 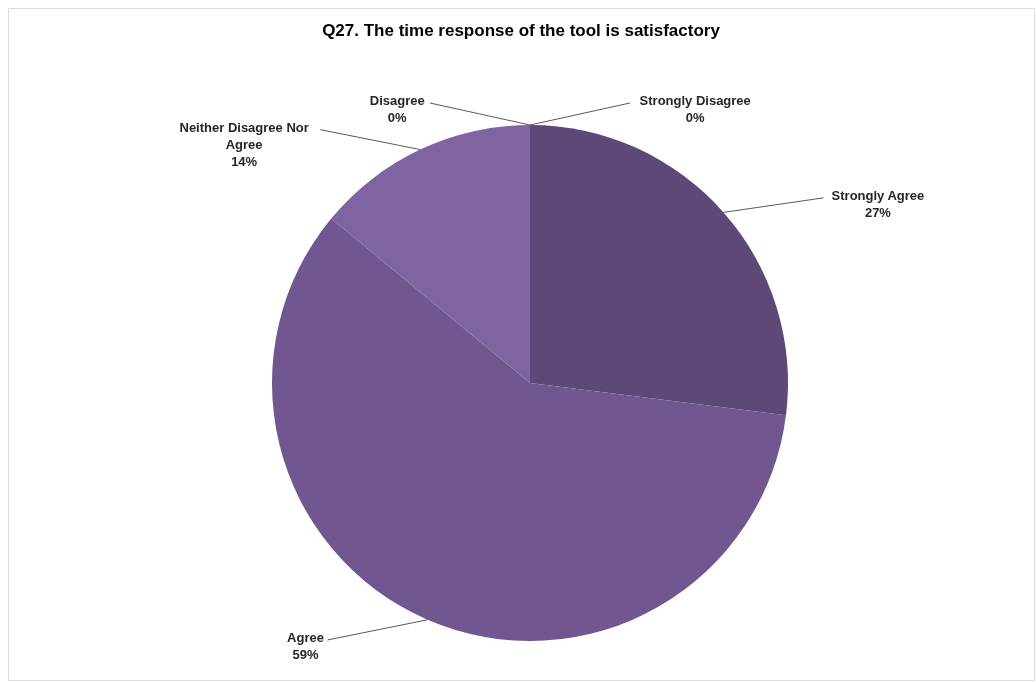 What do you see at coordinates (521, 30) in the screenshot?
I see `chart-title: Q27. The time response of the tool is satisfactory` at bounding box center [521, 30].